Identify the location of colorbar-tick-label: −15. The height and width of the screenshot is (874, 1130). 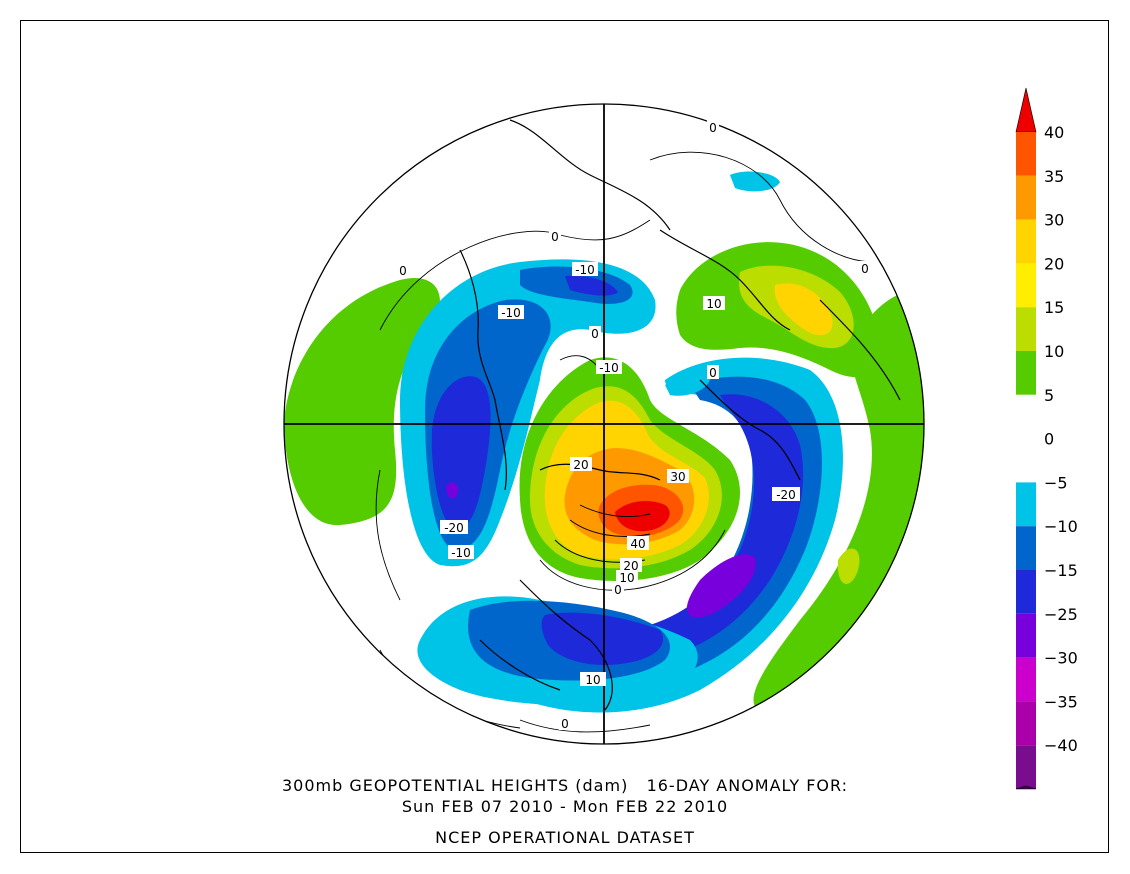
(1061, 570).